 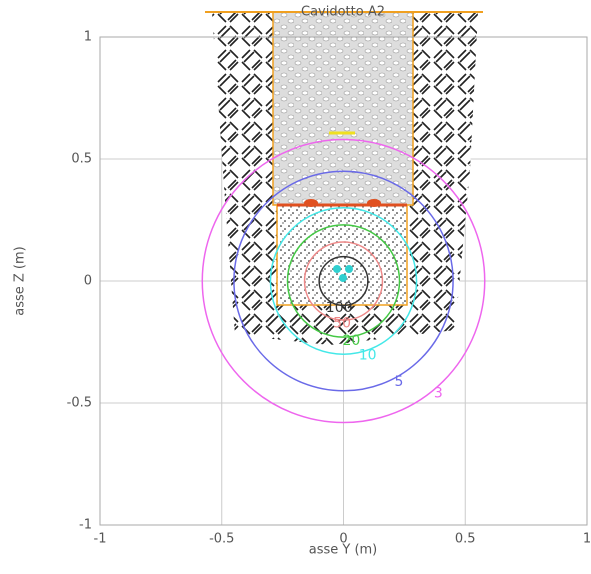 I want to click on y-tick-label: -0.5, so click(x=79, y=403).